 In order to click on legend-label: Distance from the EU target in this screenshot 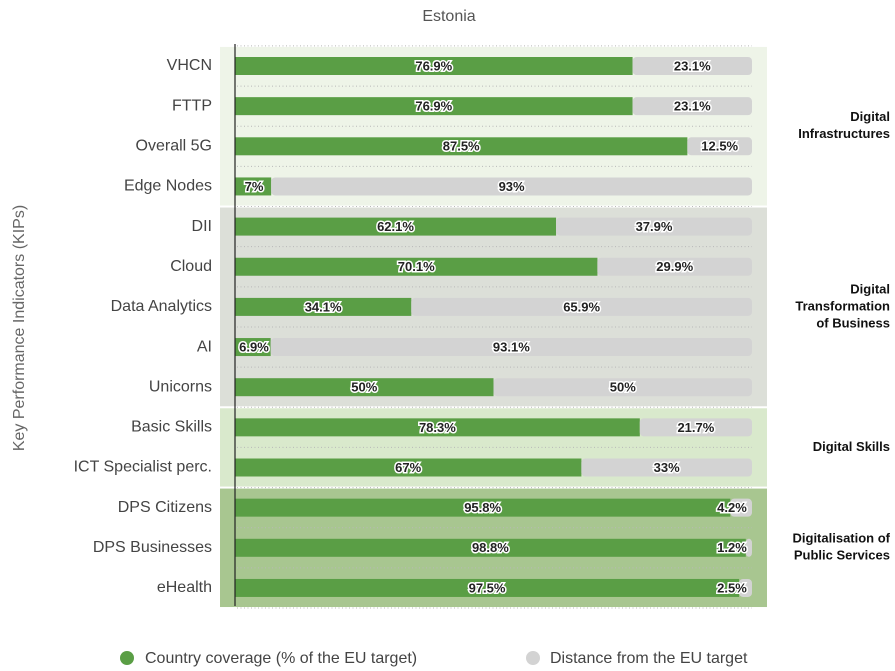, I will do `click(649, 658)`.